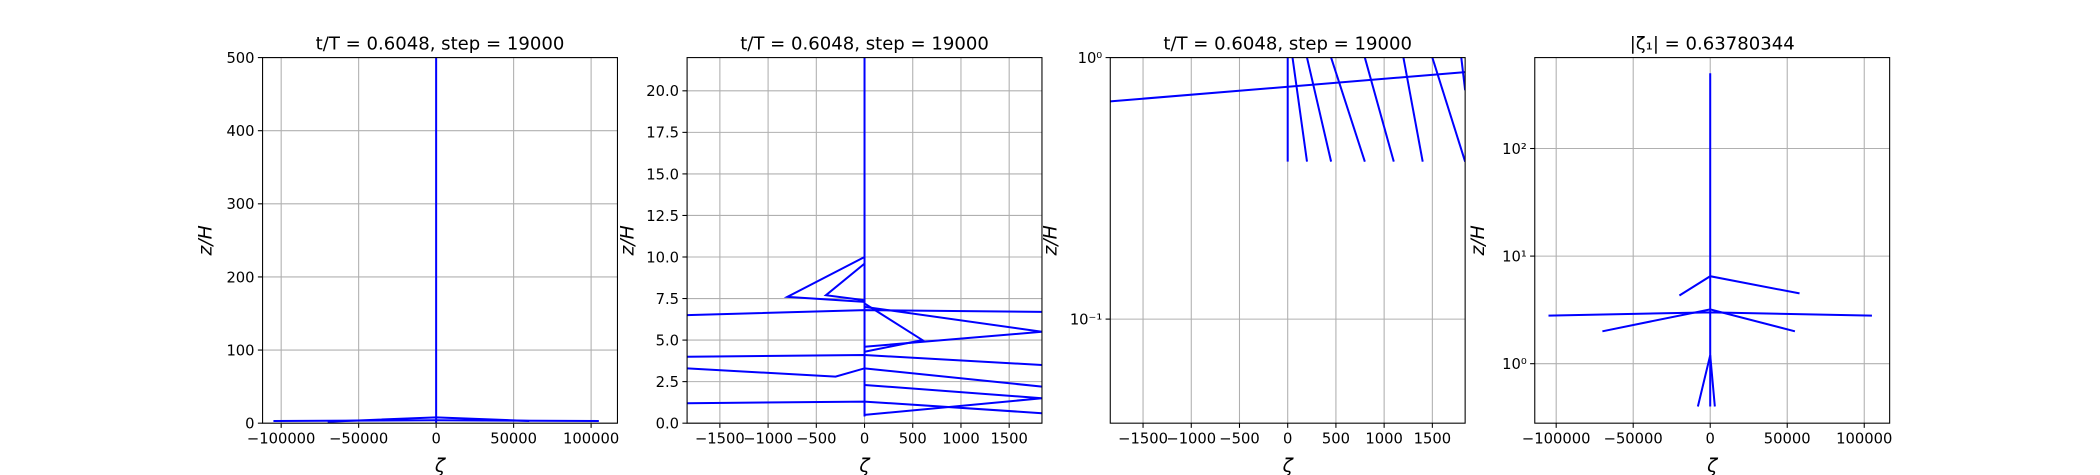 This screenshot has height=475, width=2100. I want to click on y-tick-label: 15.0, so click(662, 174).